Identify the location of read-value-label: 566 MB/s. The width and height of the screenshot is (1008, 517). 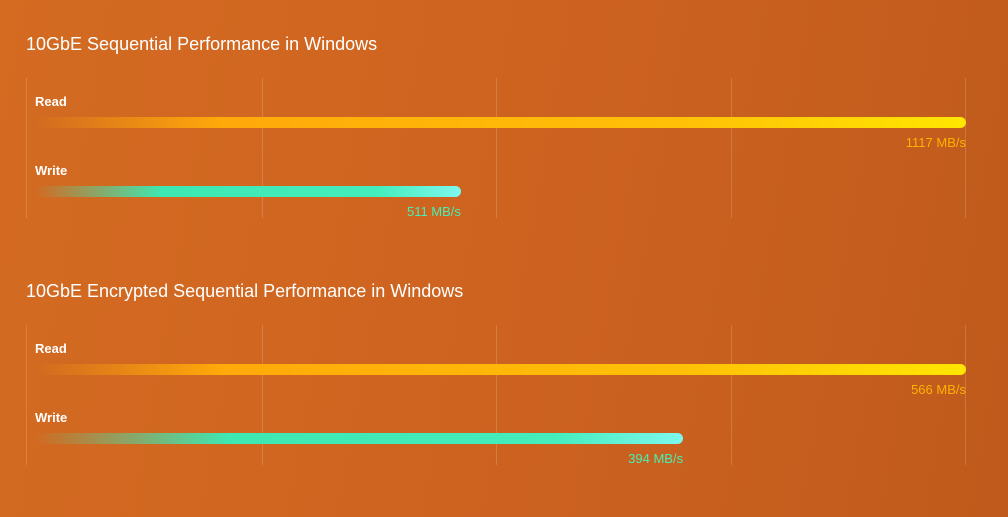
(938, 389).